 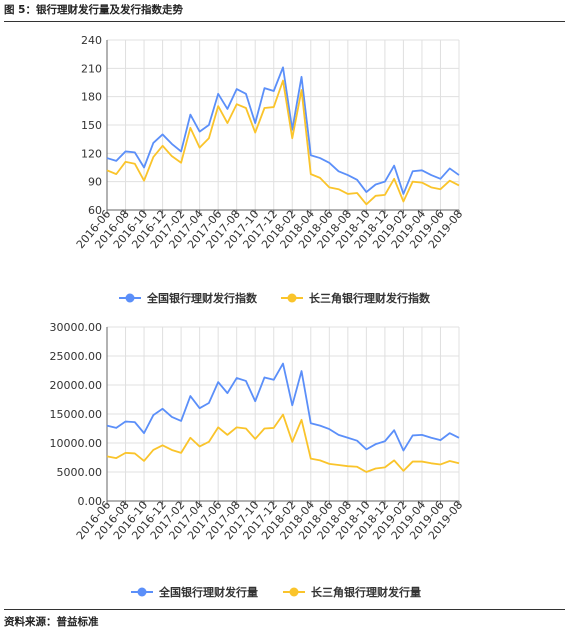 I want to click on bottom-rule, so click(x=284, y=609).